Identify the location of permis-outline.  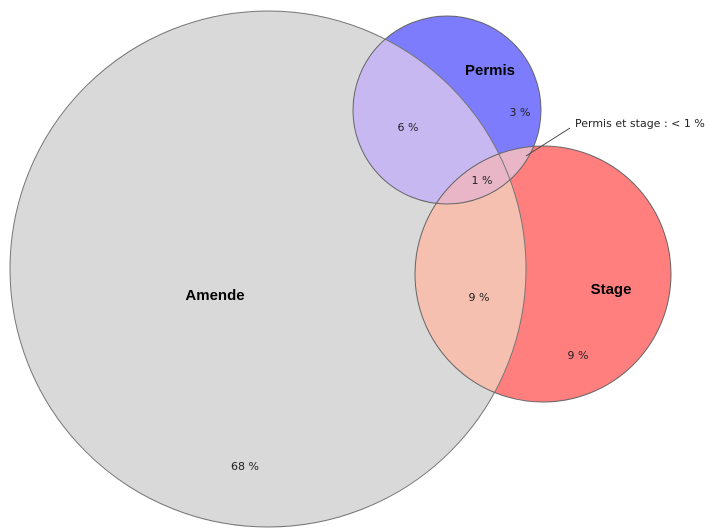
(447, 110).